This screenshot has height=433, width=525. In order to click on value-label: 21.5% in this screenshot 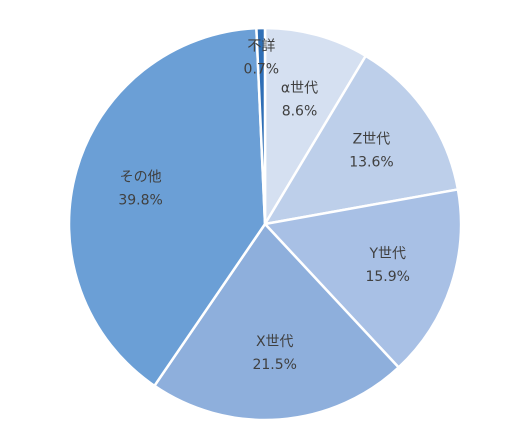, I will do `click(274, 365)`.